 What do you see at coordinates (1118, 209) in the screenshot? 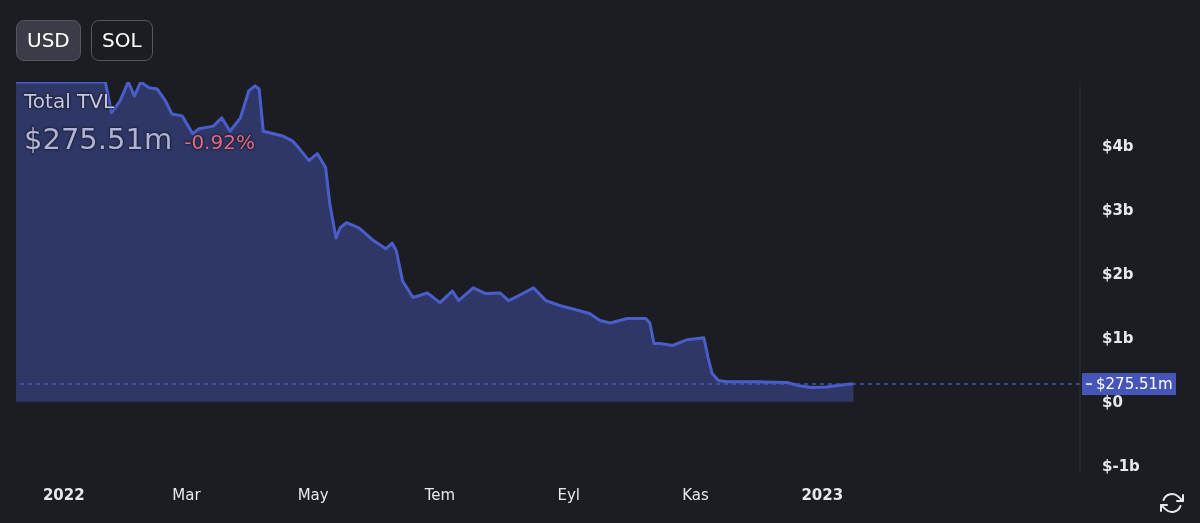
I see `y-tick-label: $3b` at bounding box center [1118, 209].